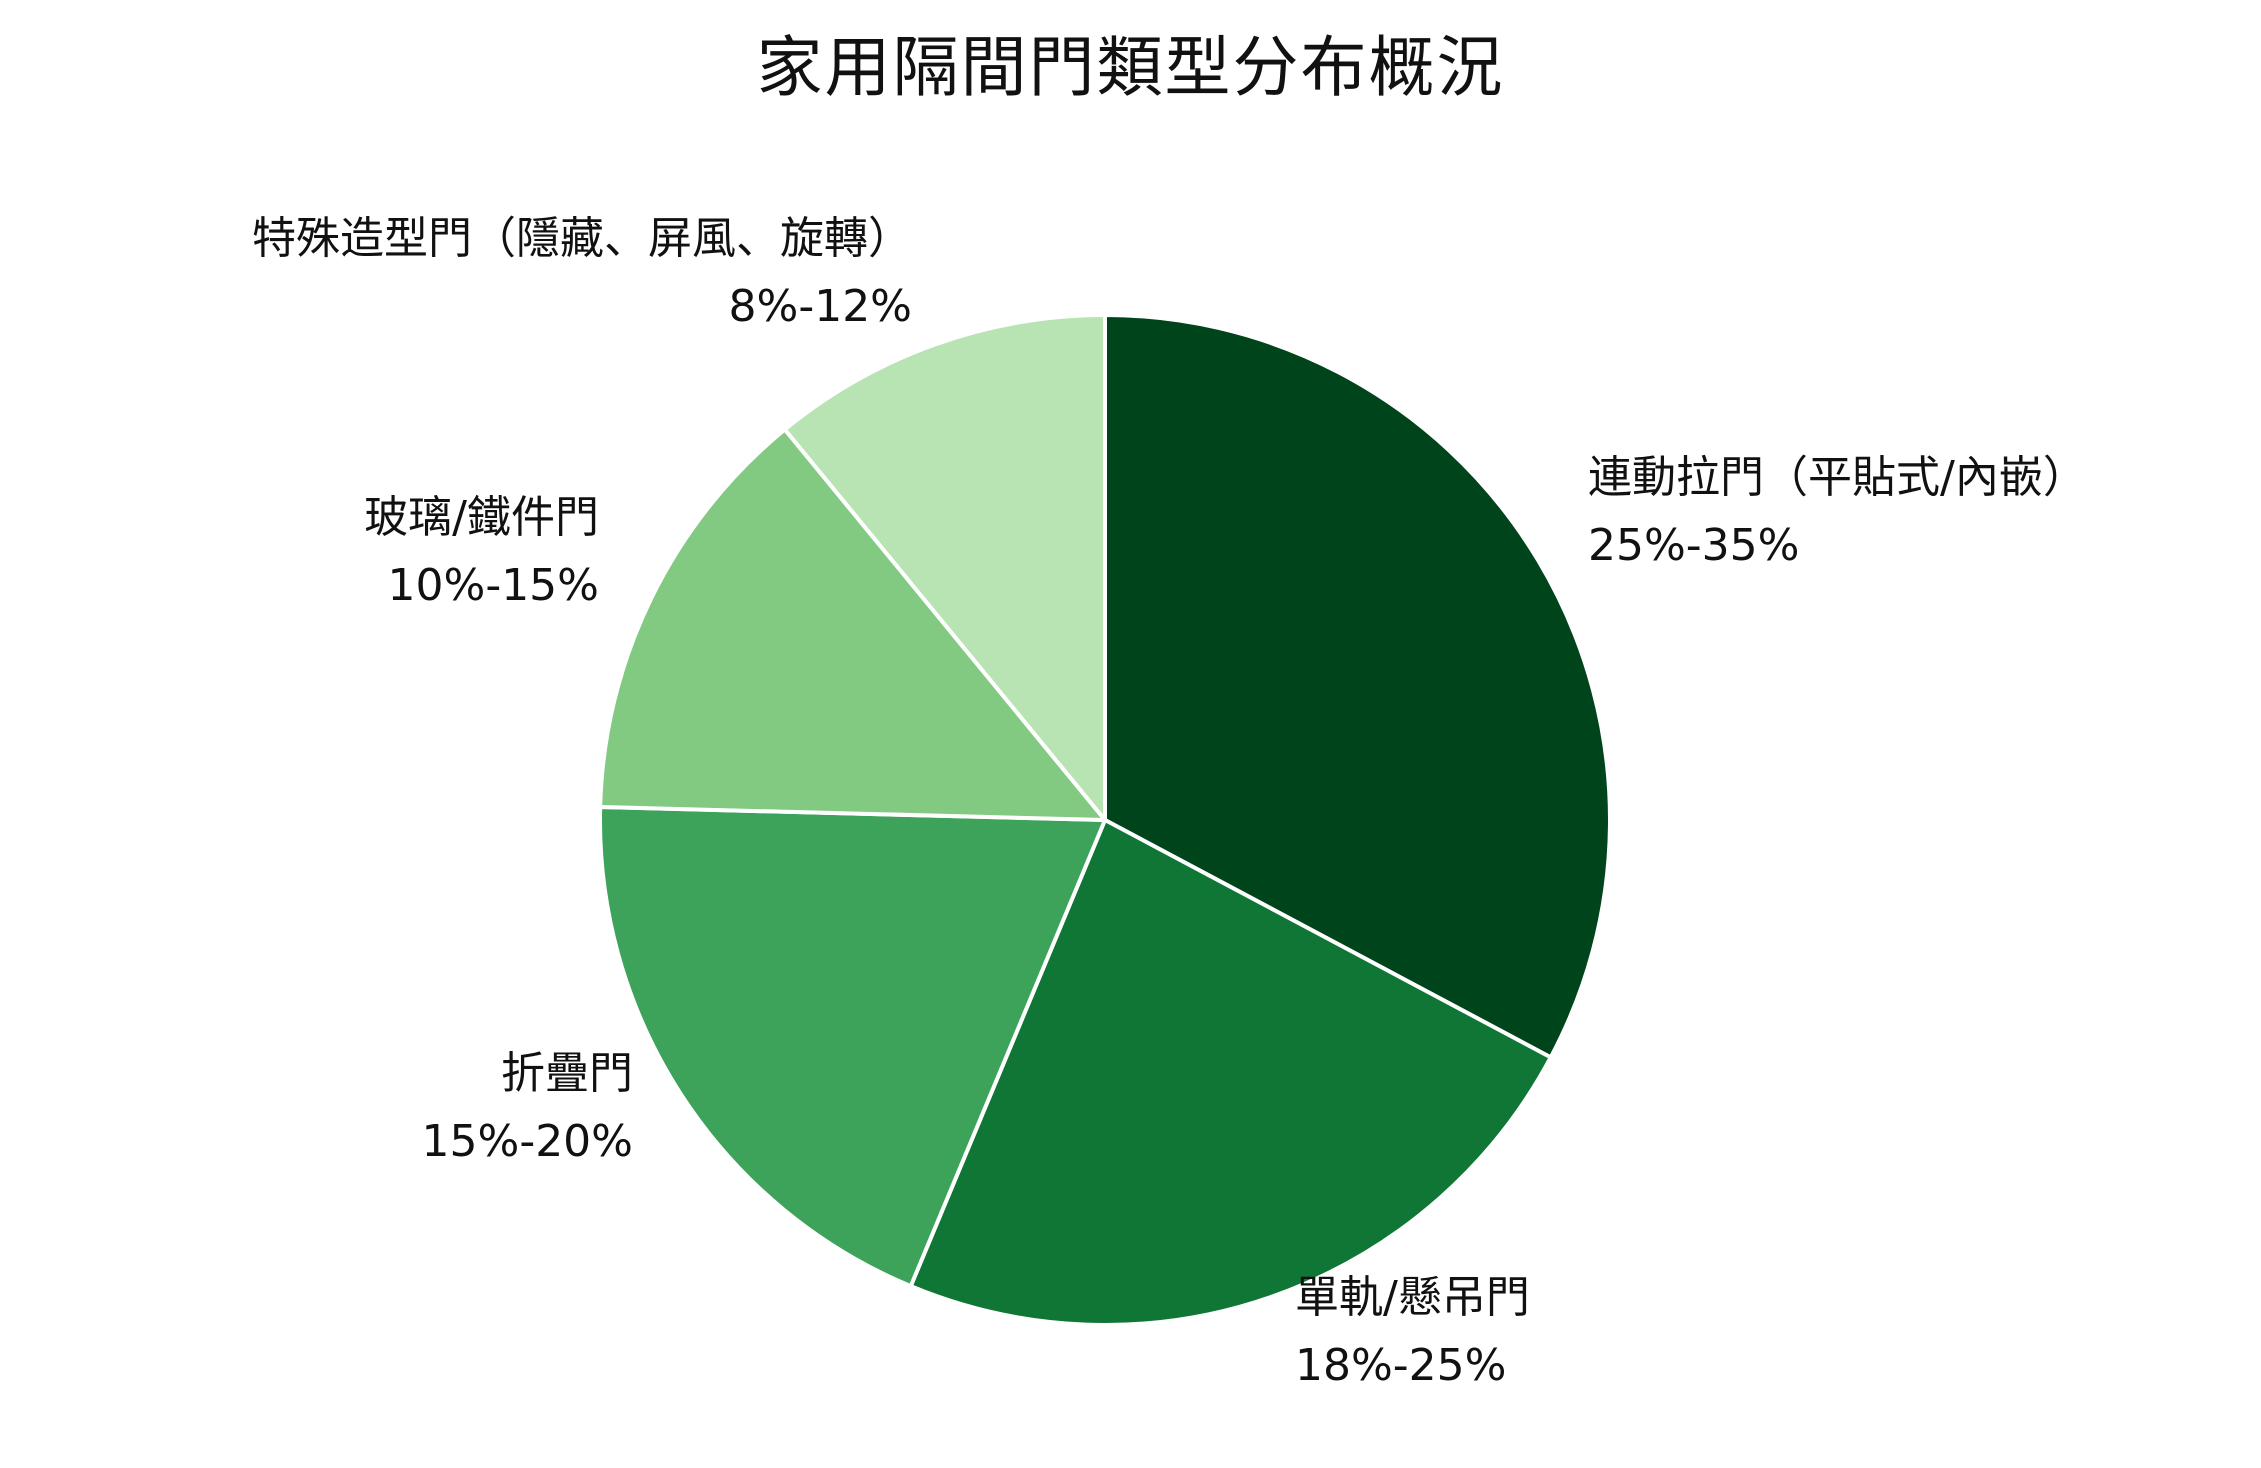  I want to click on slice-label-range-3: 15%-20%, so click(527, 1141).